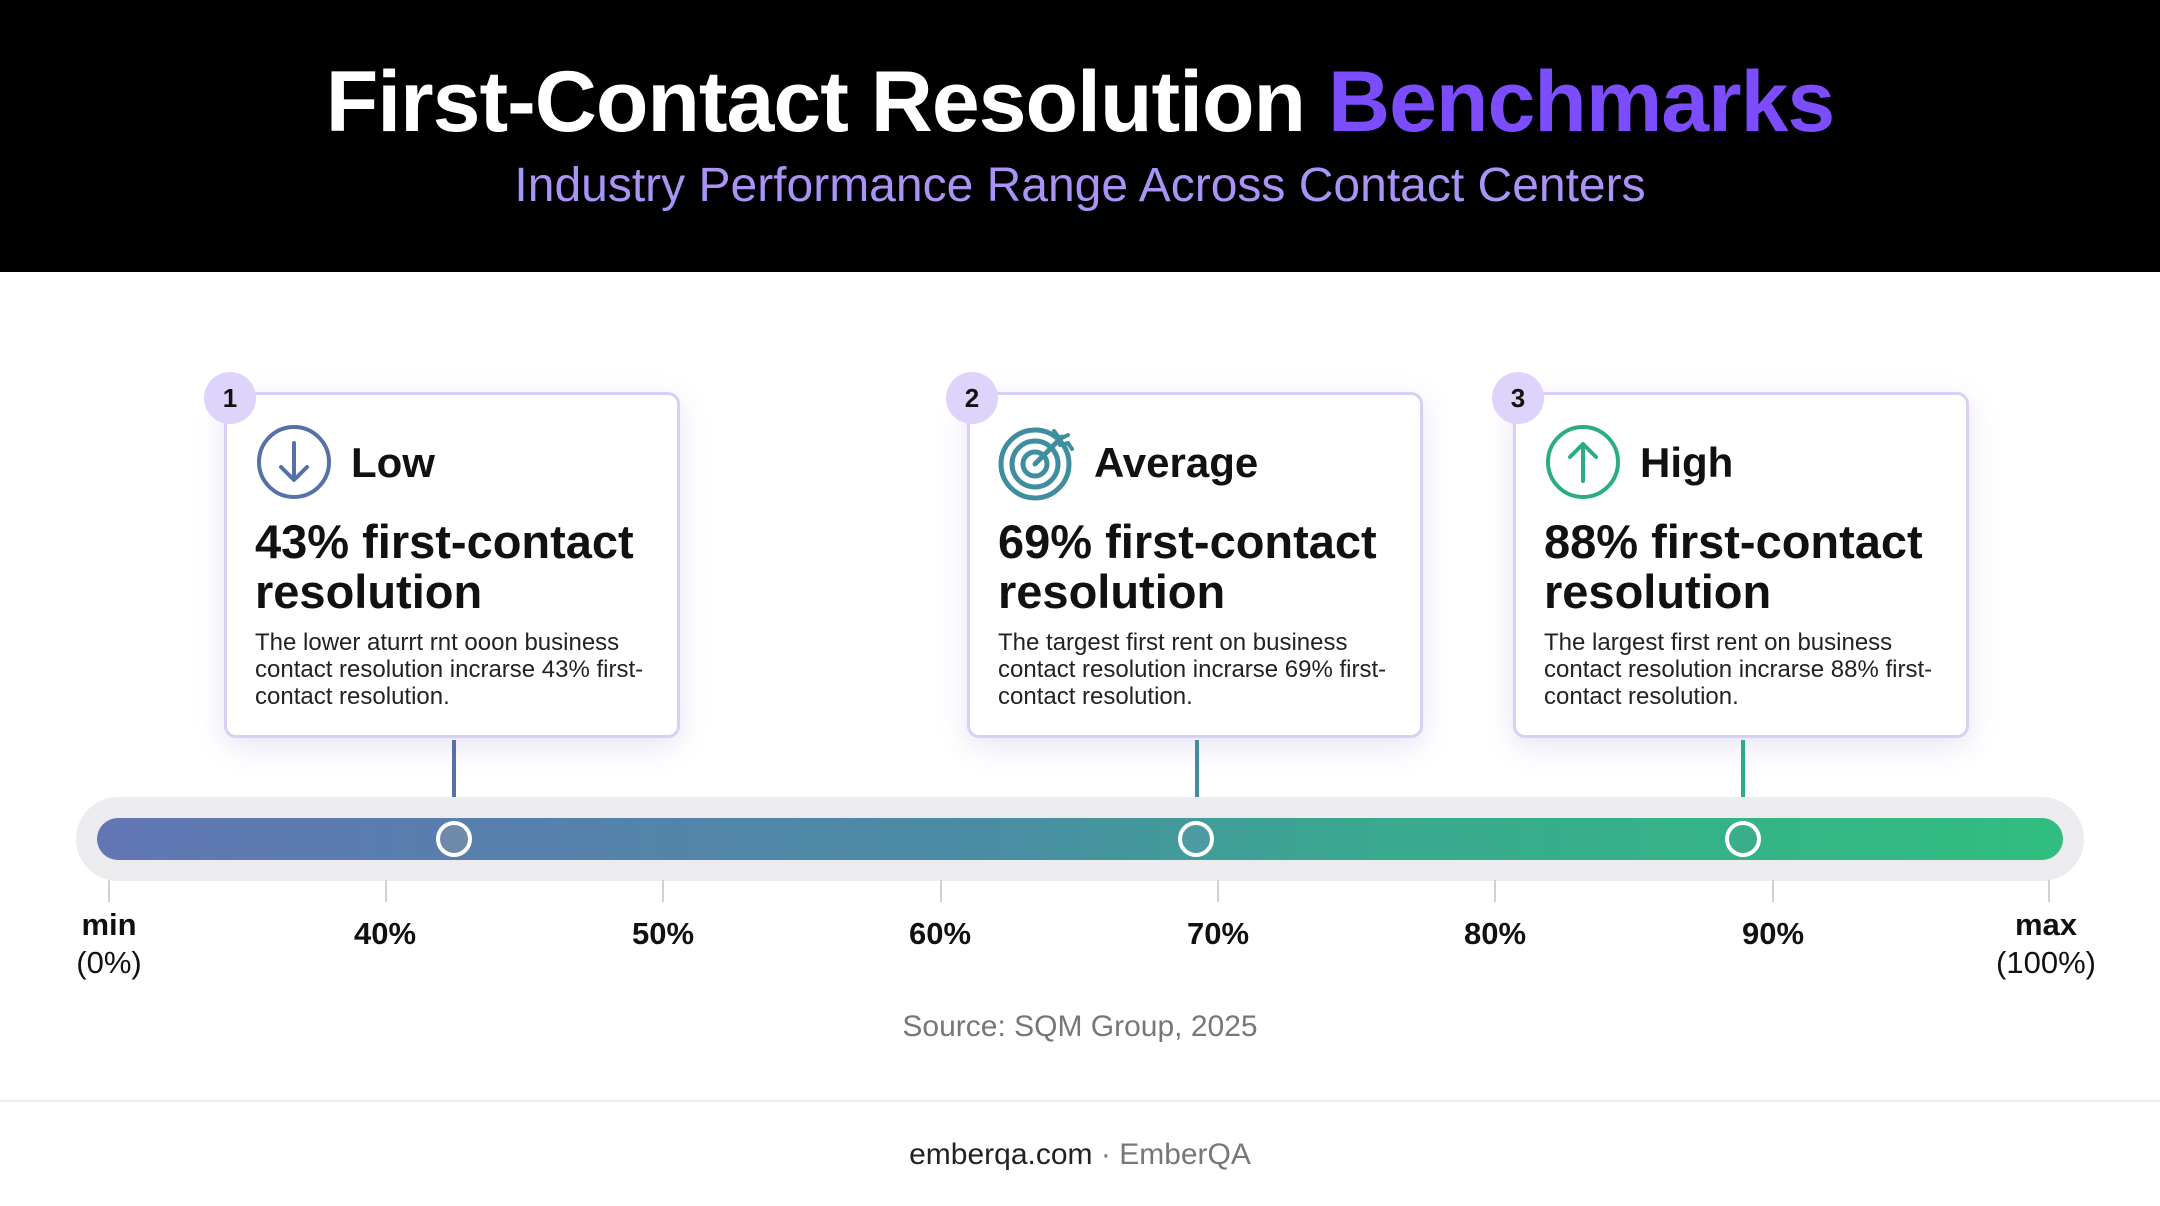 This screenshot has width=2160, height=1206. Describe the element at coordinates (663, 933) in the screenshot. I see `tick-label-50: 50%` at that location.